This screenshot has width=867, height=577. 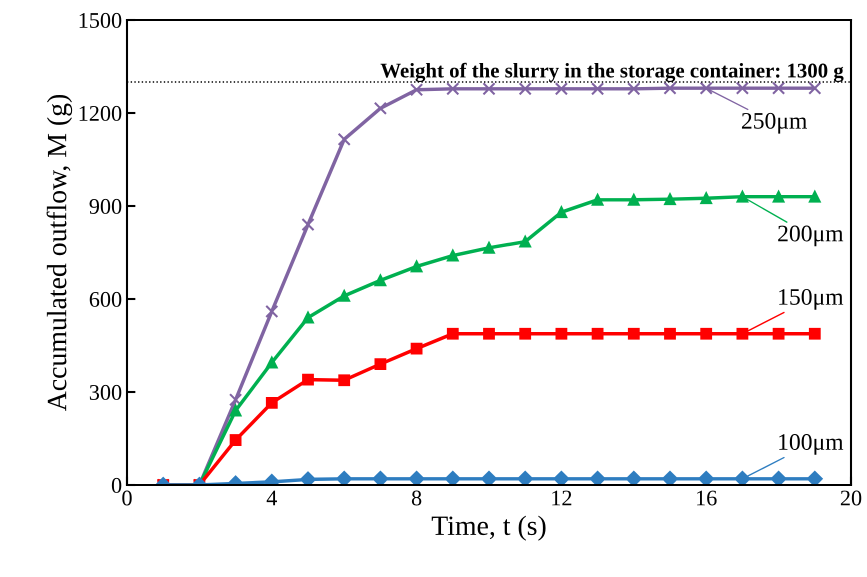 What do you see at coordinates (106, 206) in the screenshot?
I see `y-tick-label: 900` at bounding box center [106, 206].